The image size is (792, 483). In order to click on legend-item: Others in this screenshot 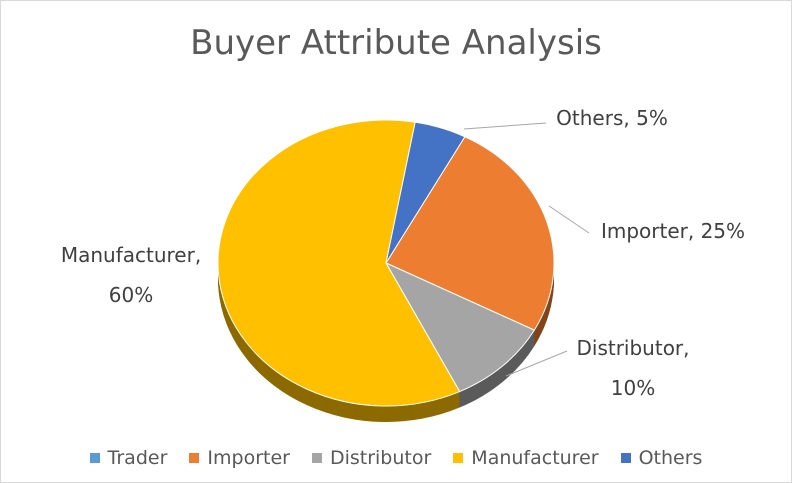, I will do `click(661, 458)`.